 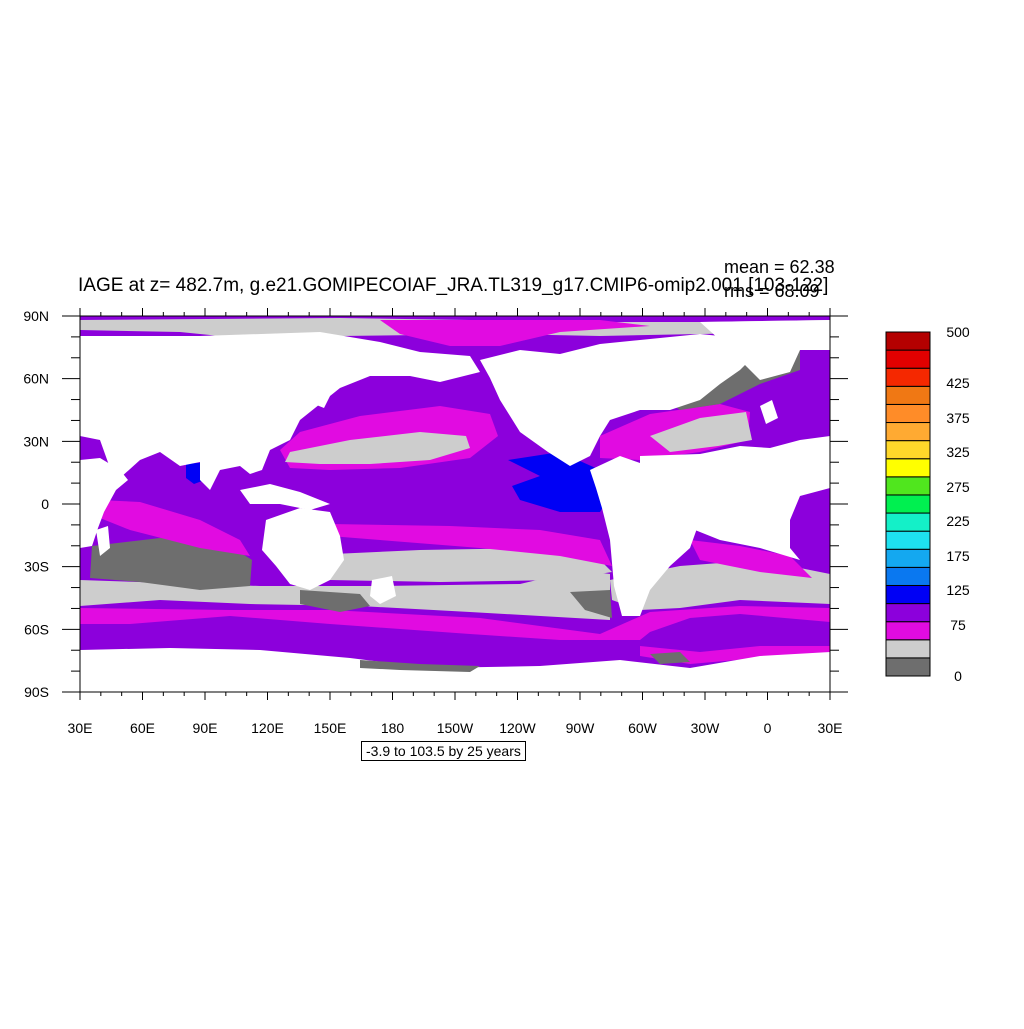 What do you see at coordinates (706, 728) in the screenshot?
I see `lon-tick-label: 30W` at bounding box center [706, 728].